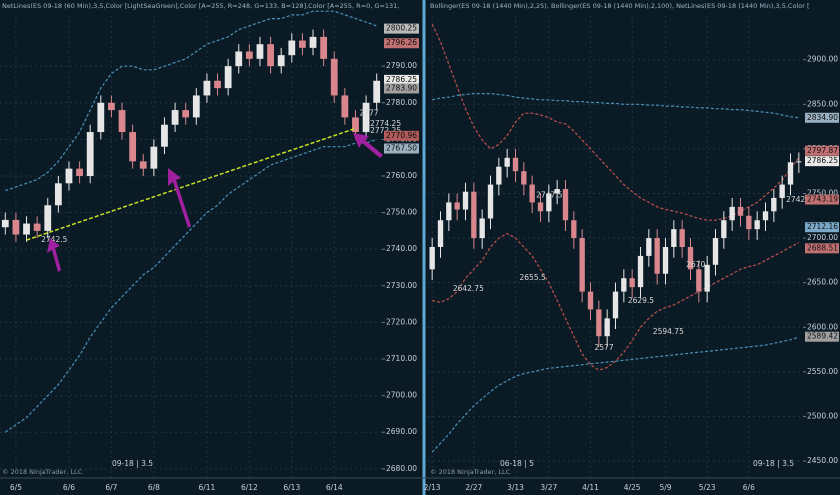  Describe the element at coordinates (385, 123) in the screenshot. I see `price-annotation: 2774.25` at that location.